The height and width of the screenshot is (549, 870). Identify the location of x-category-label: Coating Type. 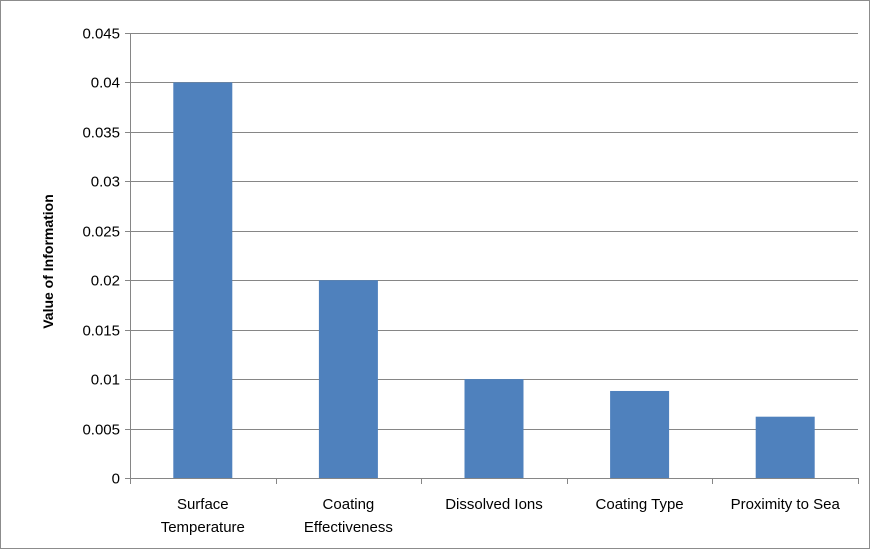
(640, 504).